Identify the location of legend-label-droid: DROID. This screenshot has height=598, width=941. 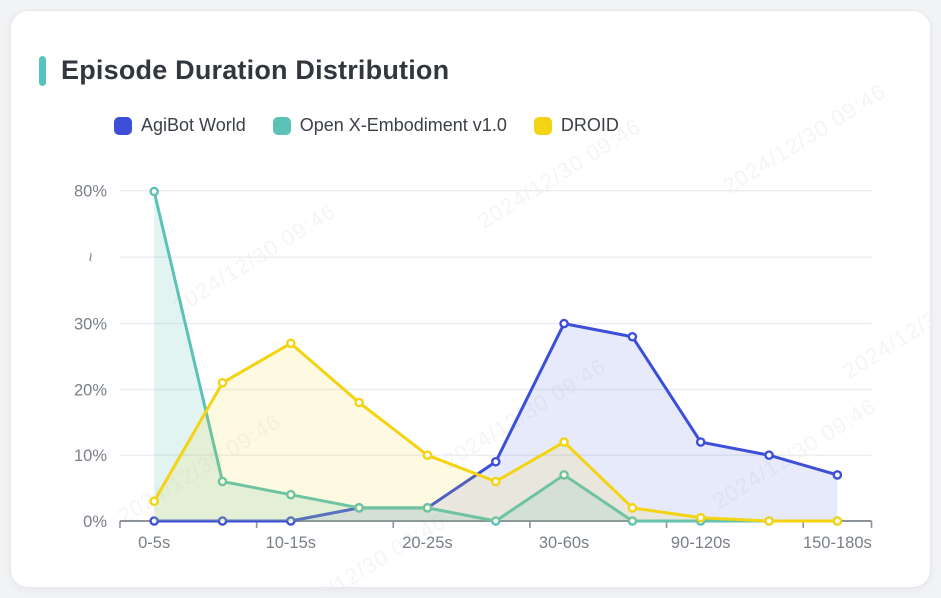
(589, 125).